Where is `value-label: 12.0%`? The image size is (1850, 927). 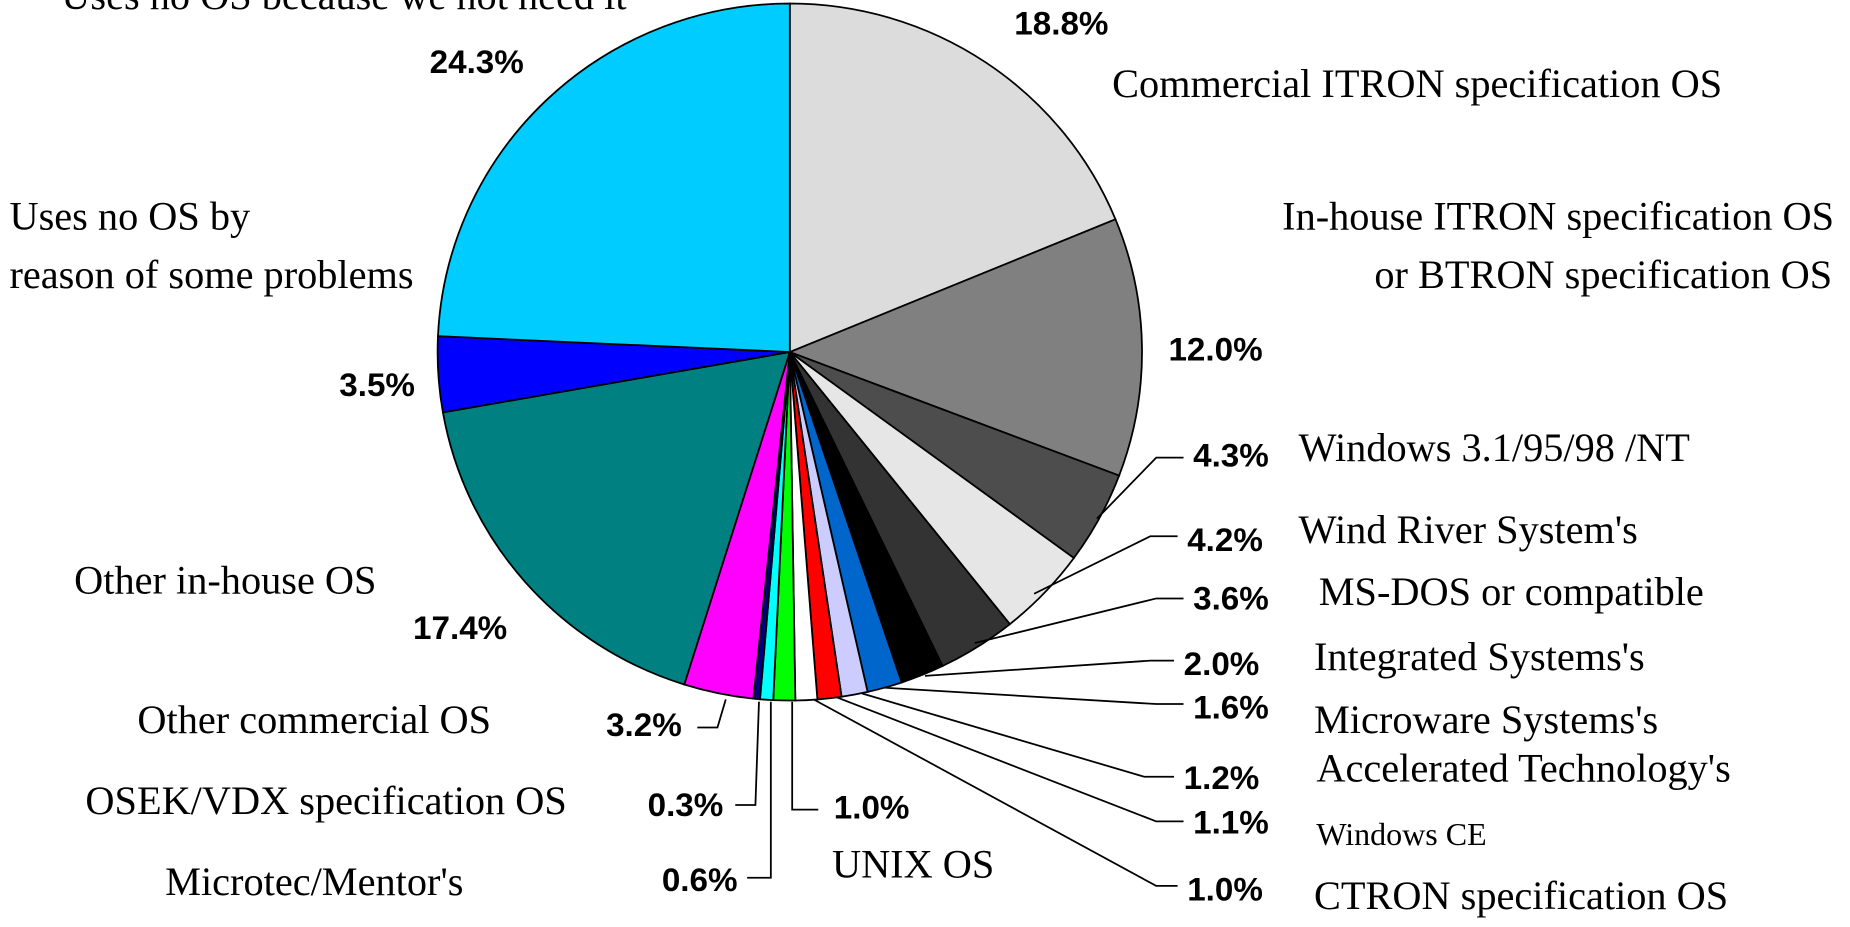 value-label: 12.0% is located at coordinates (1215, 349).